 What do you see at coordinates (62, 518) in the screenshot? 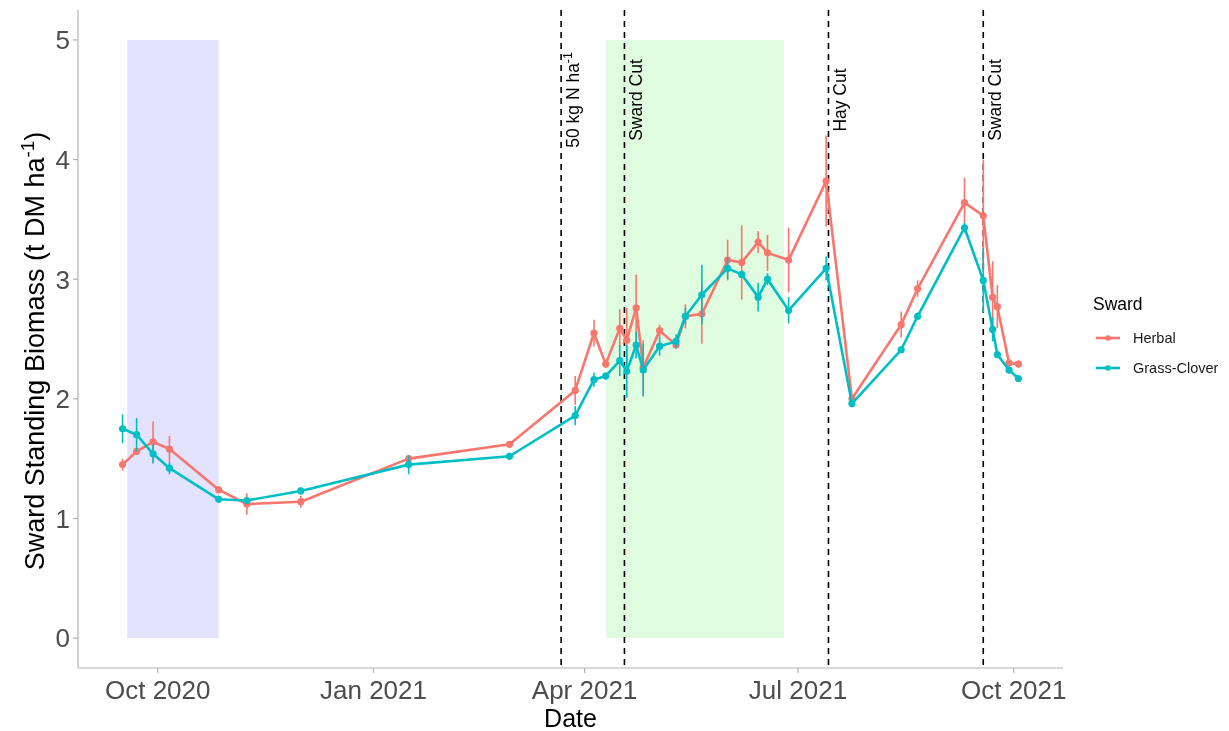
I see `y-tick-label: 1` at bounding box center [62, 518].